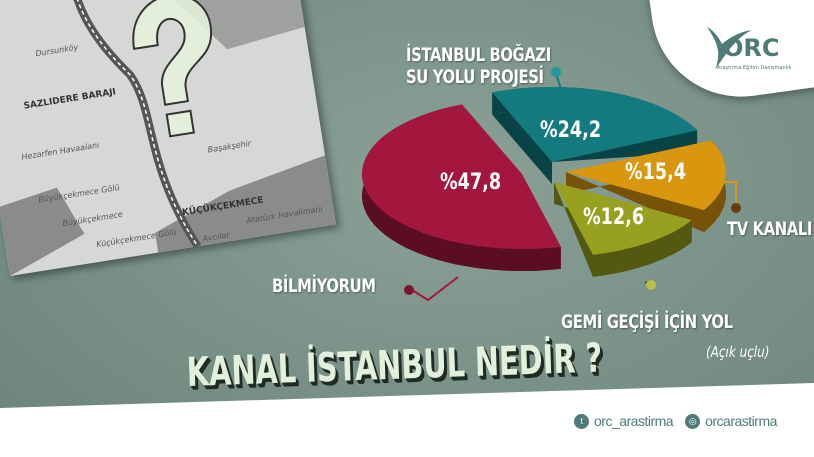 The image size is (814, 457). I want to click on data-label-orange: %15,4, so click(656, 172).